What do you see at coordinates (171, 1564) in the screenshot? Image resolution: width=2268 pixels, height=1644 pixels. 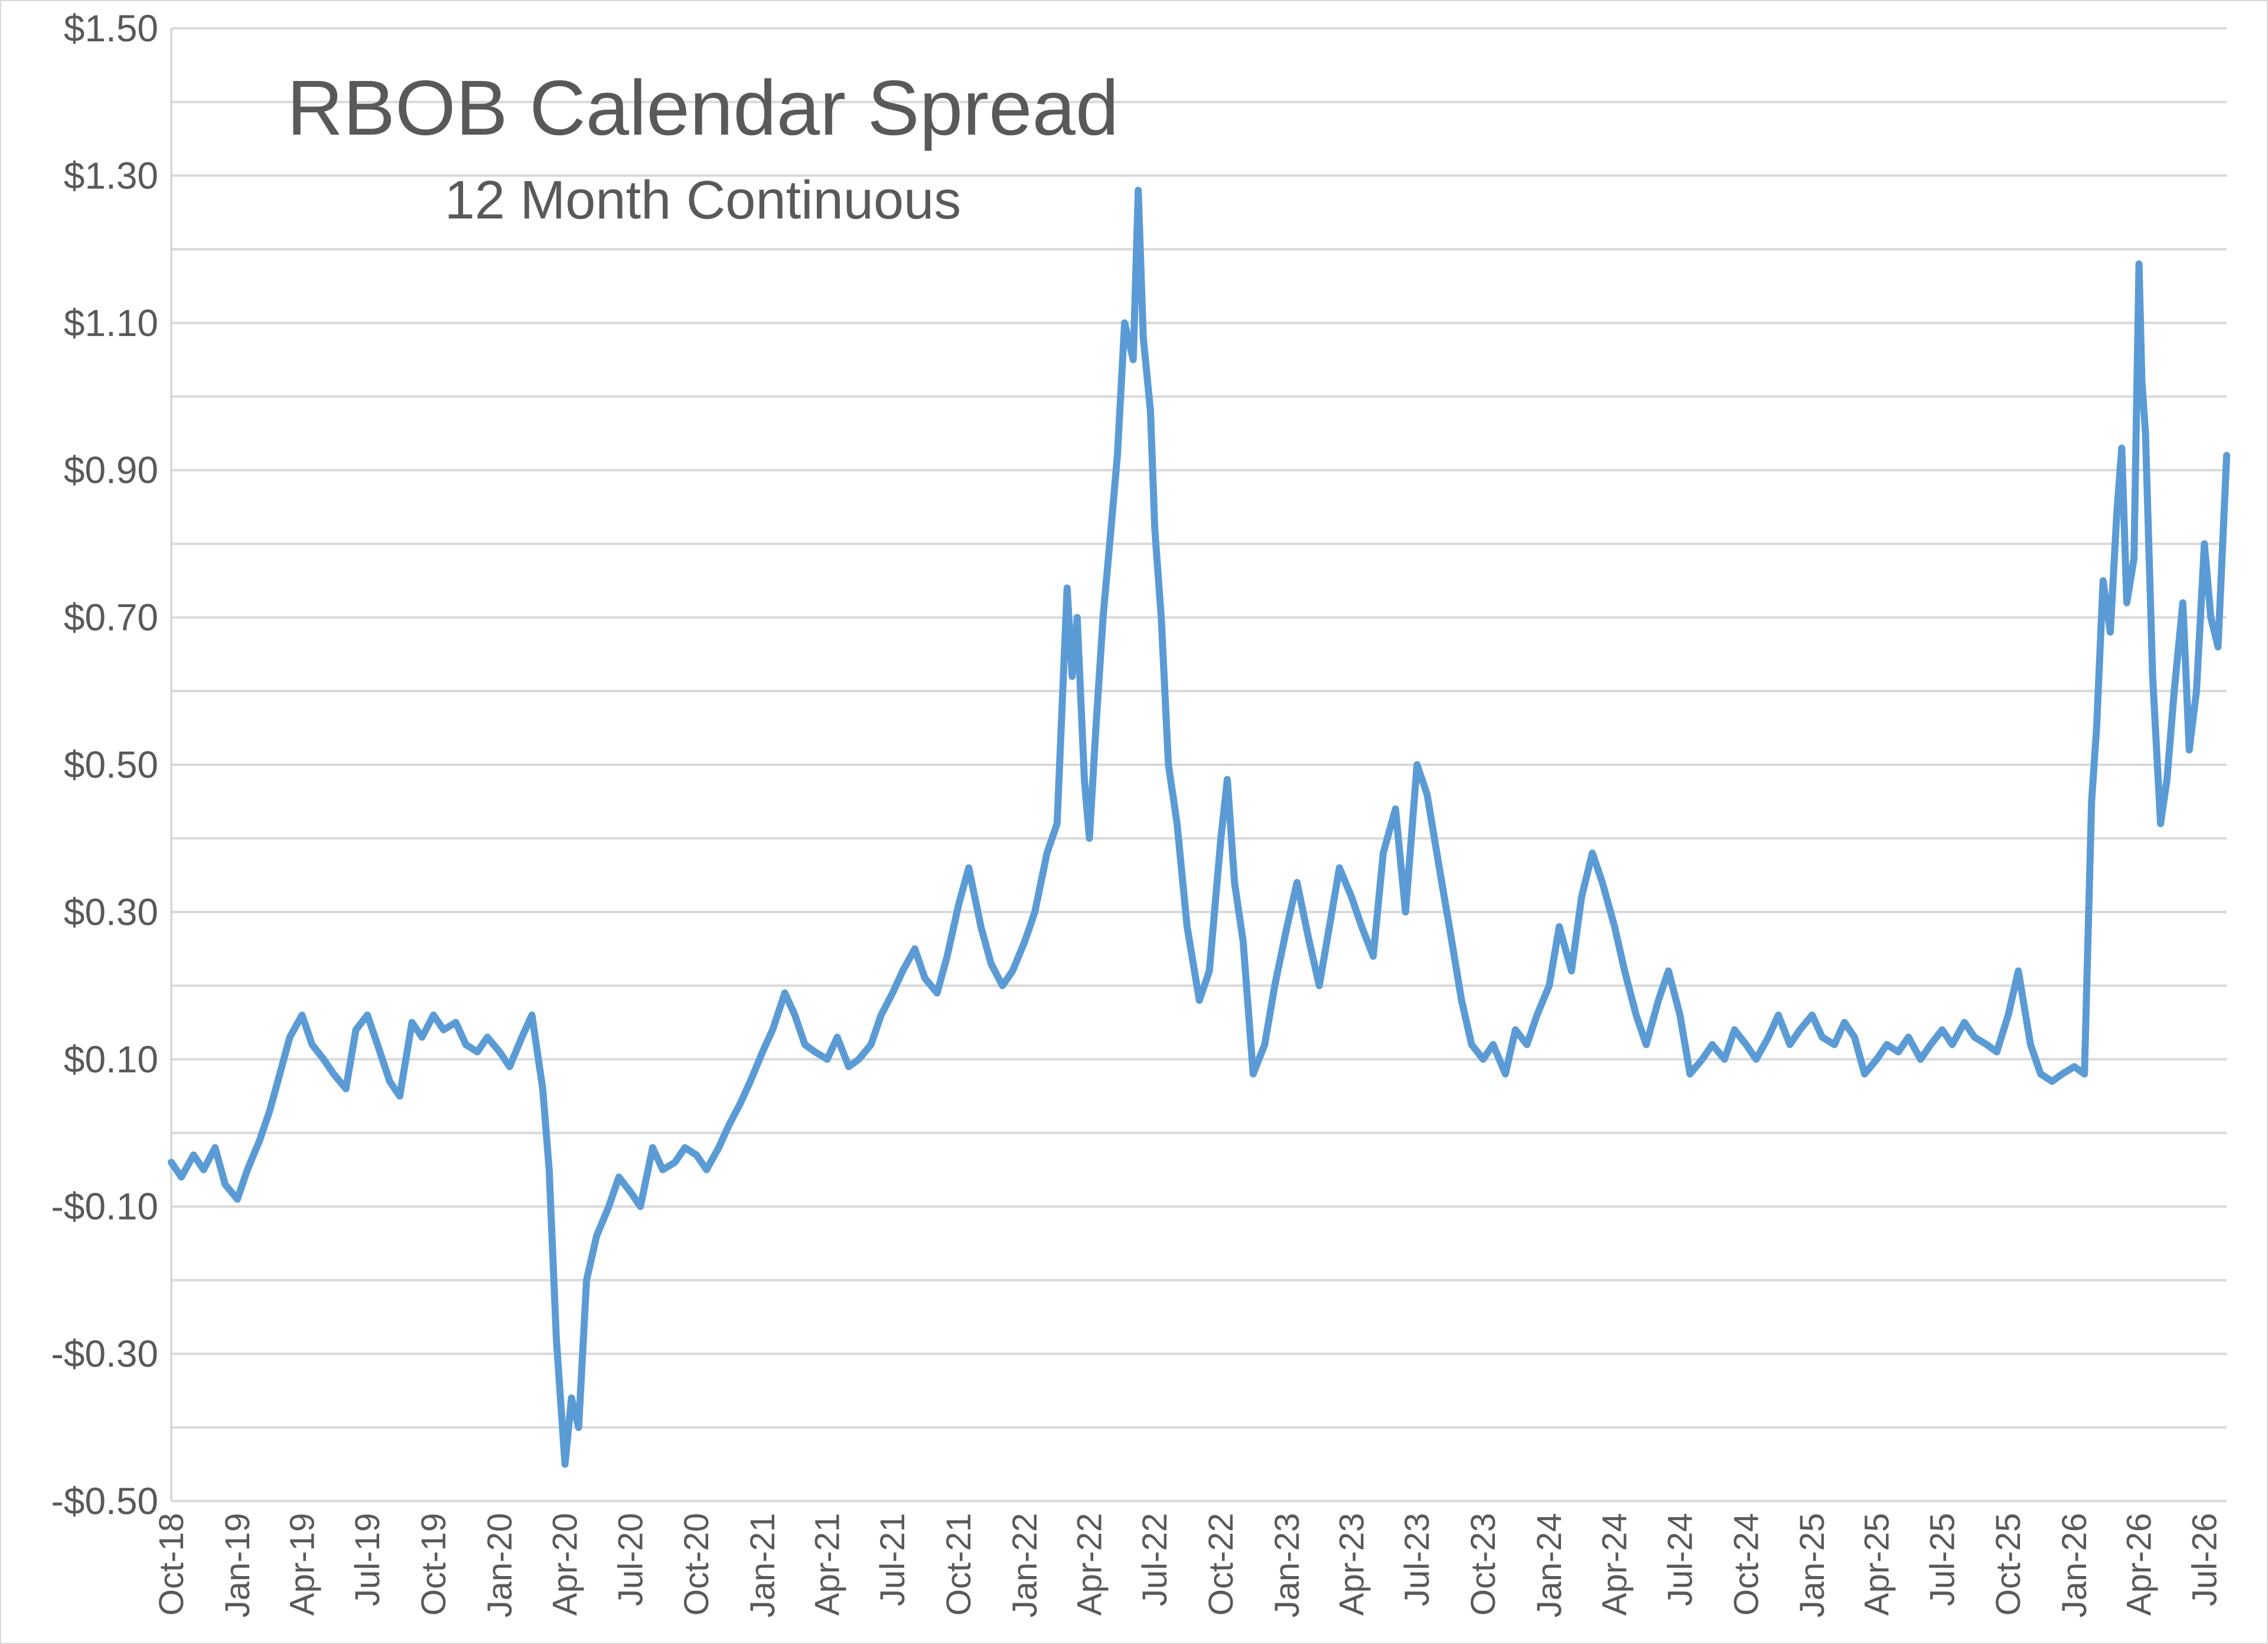 I see `x-tick-label: Oct-18` at bounding box center [171, 1564].